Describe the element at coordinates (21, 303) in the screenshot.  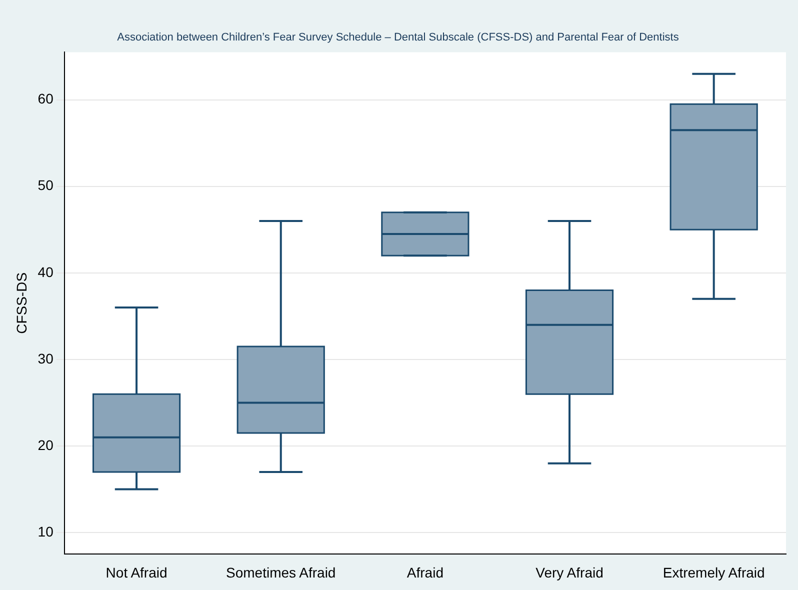
I see `y-axis-title: CFSS-DS` at that location.